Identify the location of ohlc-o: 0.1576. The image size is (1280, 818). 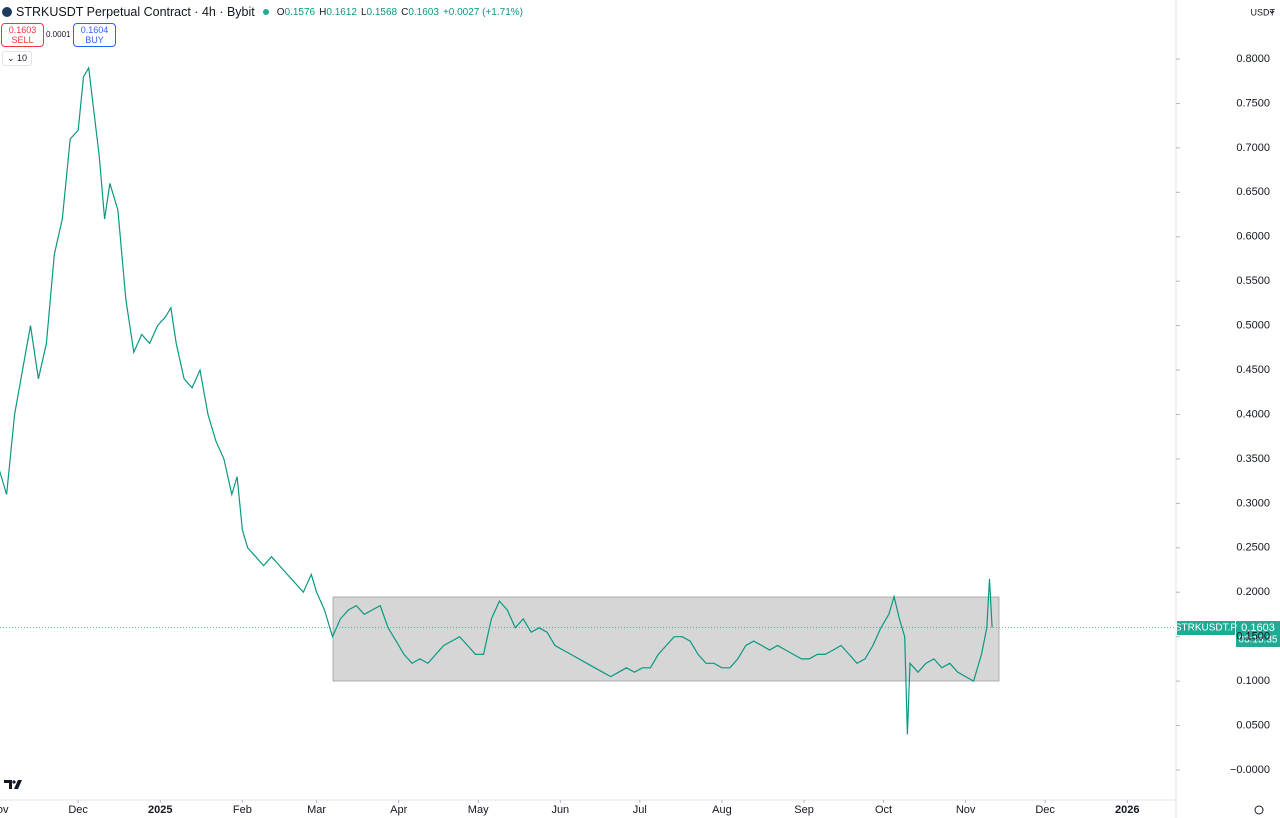
(300, 12).